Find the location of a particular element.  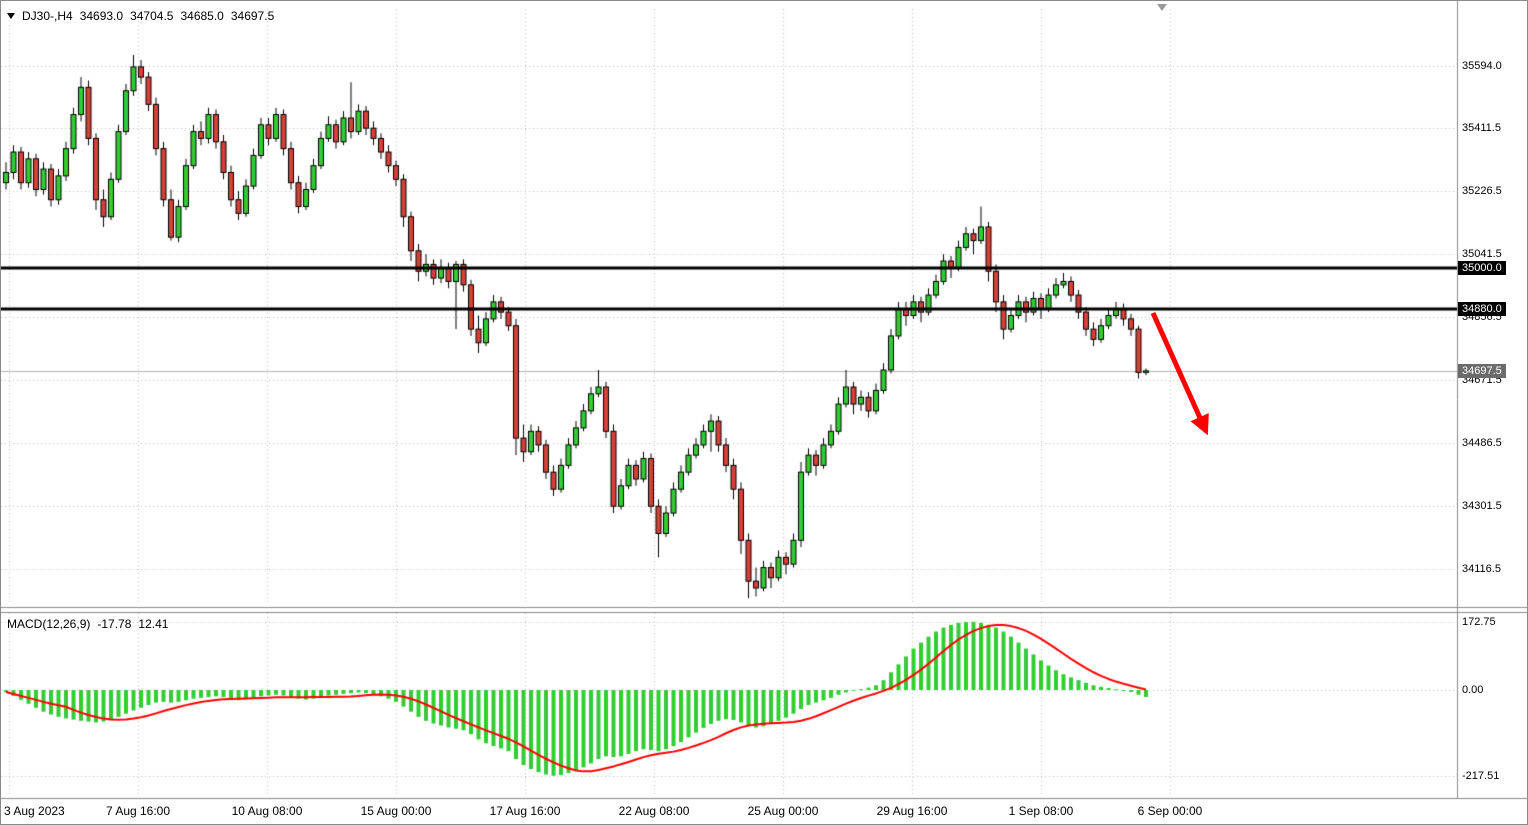

bar-close-value: 34697.5 is located at coordinates (252, 16).